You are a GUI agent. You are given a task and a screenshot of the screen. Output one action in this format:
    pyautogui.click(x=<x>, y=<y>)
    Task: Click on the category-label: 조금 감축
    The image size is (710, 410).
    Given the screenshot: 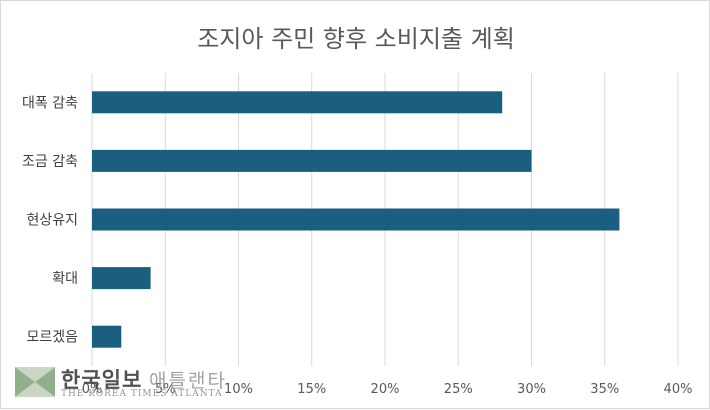 What is the action you would take?
    pyautogui.click(x=50, y=162)
    